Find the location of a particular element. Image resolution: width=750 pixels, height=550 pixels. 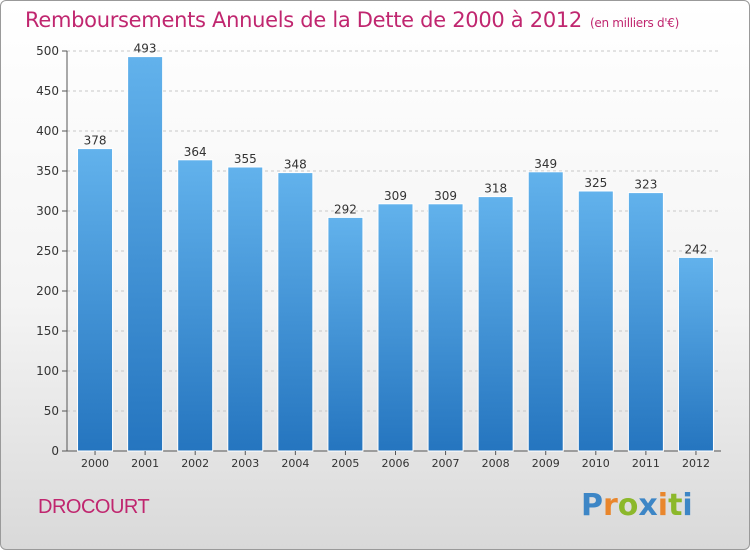

bar-value-label: 318 is located at coordinates (495, 189).